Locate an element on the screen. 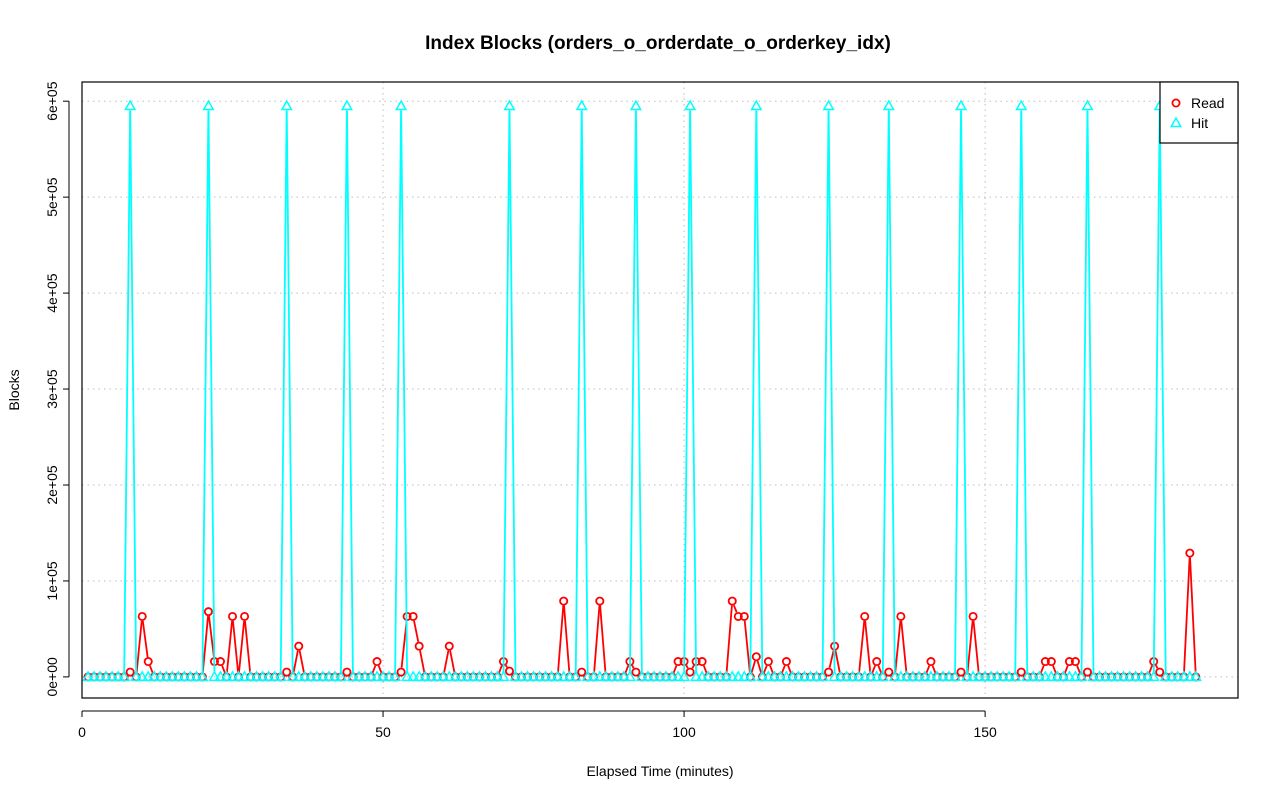 The image size is (1280, 801). y-tick-label: 1e+05 is located at coordinates (52, 581).